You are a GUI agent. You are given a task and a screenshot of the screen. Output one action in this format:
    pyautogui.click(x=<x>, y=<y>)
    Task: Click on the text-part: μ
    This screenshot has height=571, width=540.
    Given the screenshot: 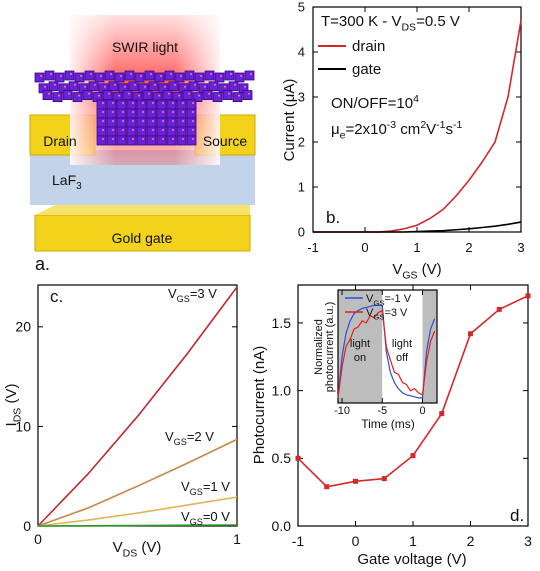 What is the action you would take?
    pyautogui.click(x=335, y=129)
    